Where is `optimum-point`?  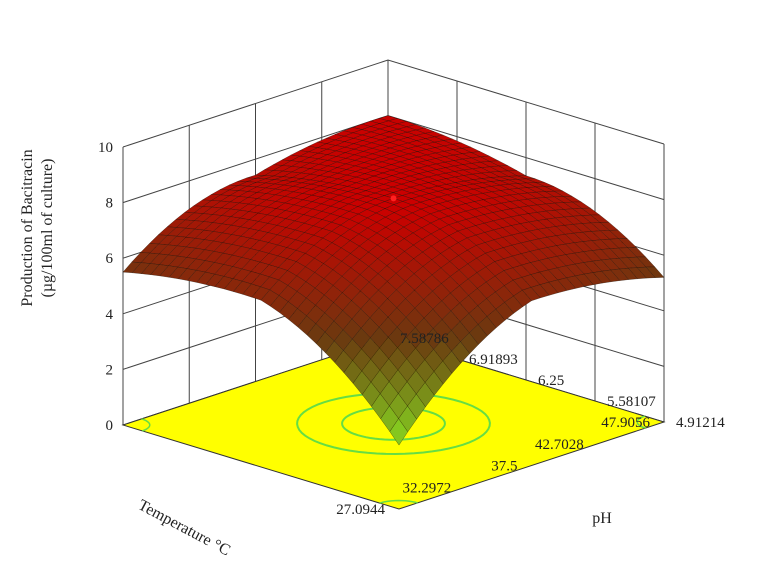
optimum-point is located at coordinates (393, 198).